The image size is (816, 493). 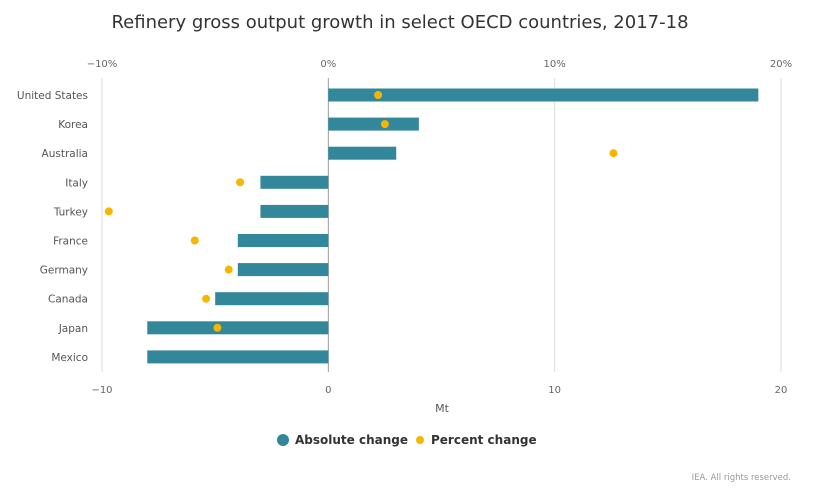 What do you see at coordinates (73, 125) in the screenshot?
I see `category-label: Korea` at bounding box center [73, 125].